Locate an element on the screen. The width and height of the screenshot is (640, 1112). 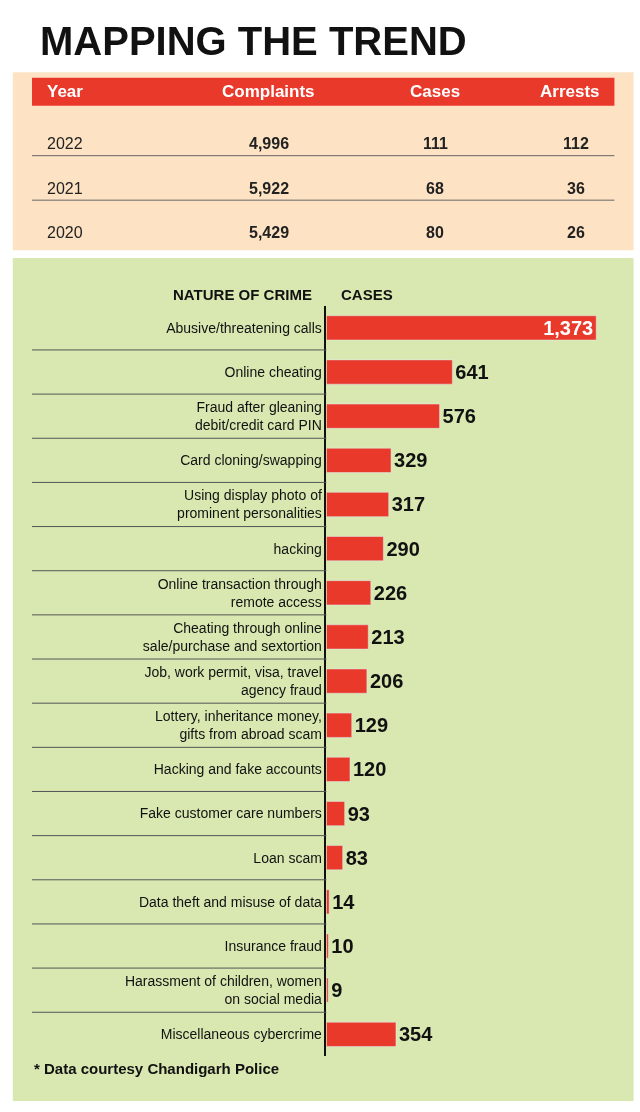
y-tick-label: Cheating through online sale/purchase and sextortion is located at coordinates (232, 636).